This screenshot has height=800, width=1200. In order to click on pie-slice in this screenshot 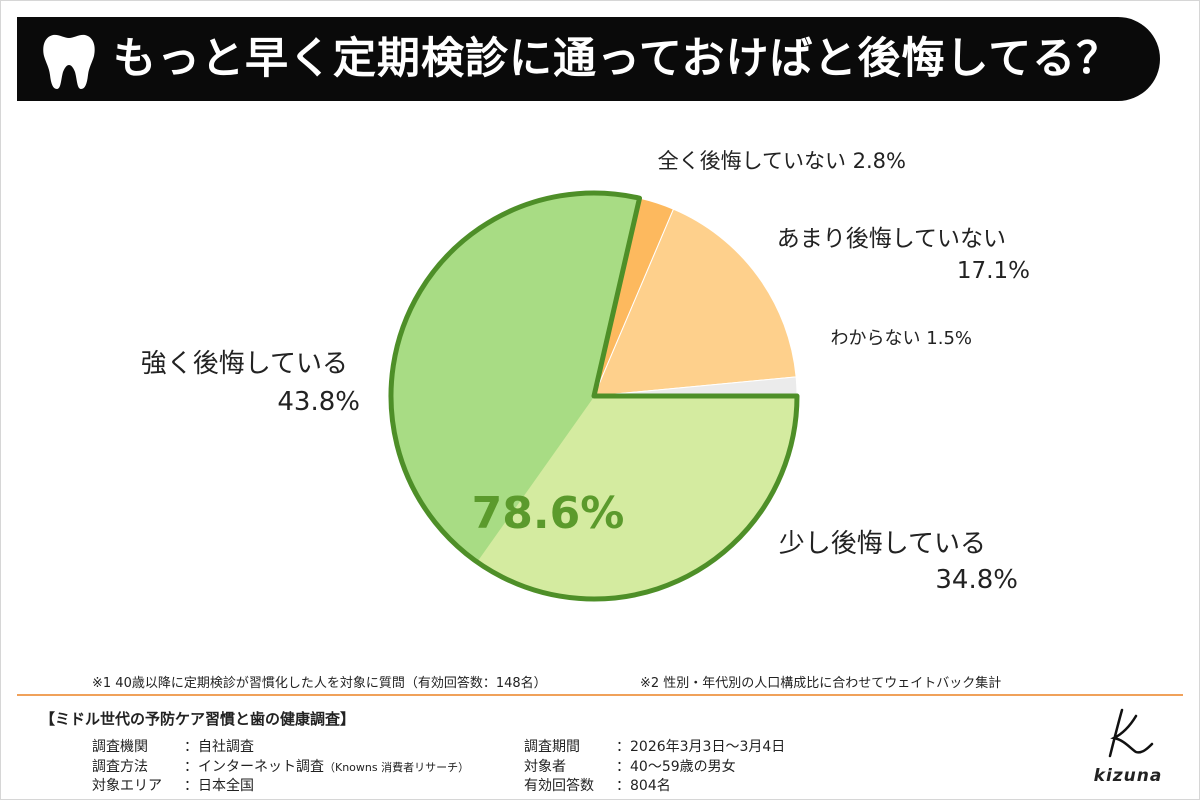, I will do `click(695, 302)`.